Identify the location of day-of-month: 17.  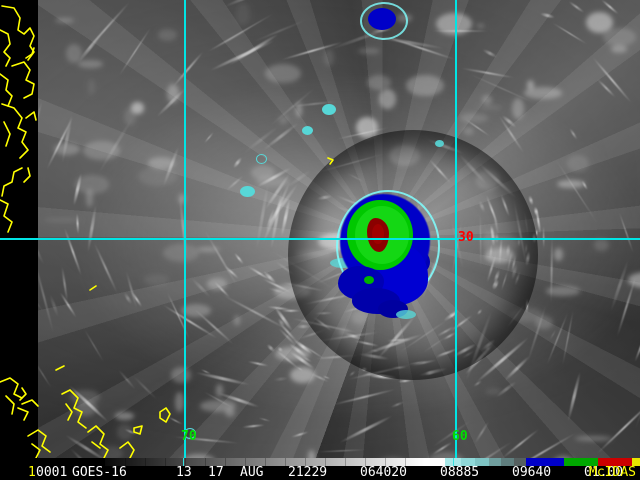
(216, 472).